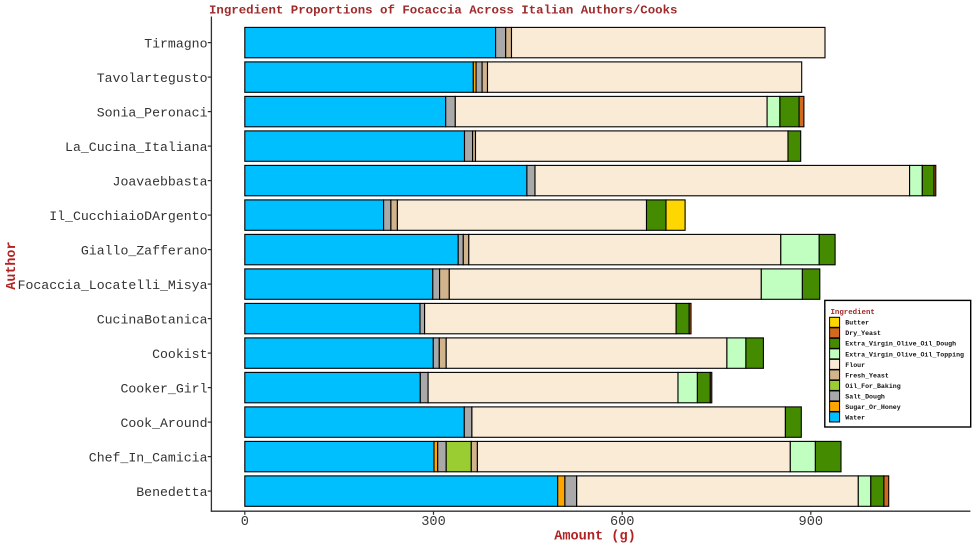 Image resolution: width=975 pixels, height=553 pixels. What do you see at coordinates (136, 147) in the screenshot?
I see `svg-text: La_Cucina_Italiana` at bounding box center [136, 147].